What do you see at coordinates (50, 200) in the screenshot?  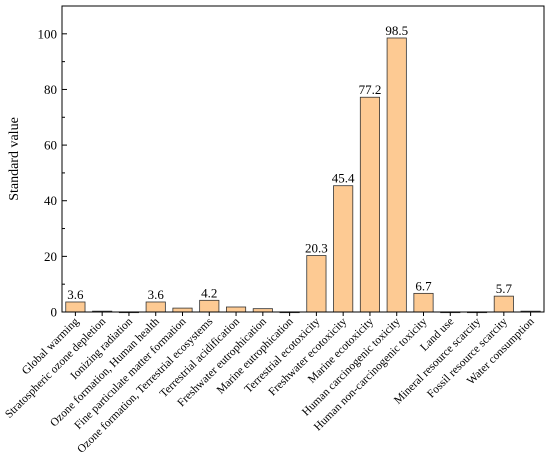 I see `y-tick-label: 40` at bounding box center [50, 200].